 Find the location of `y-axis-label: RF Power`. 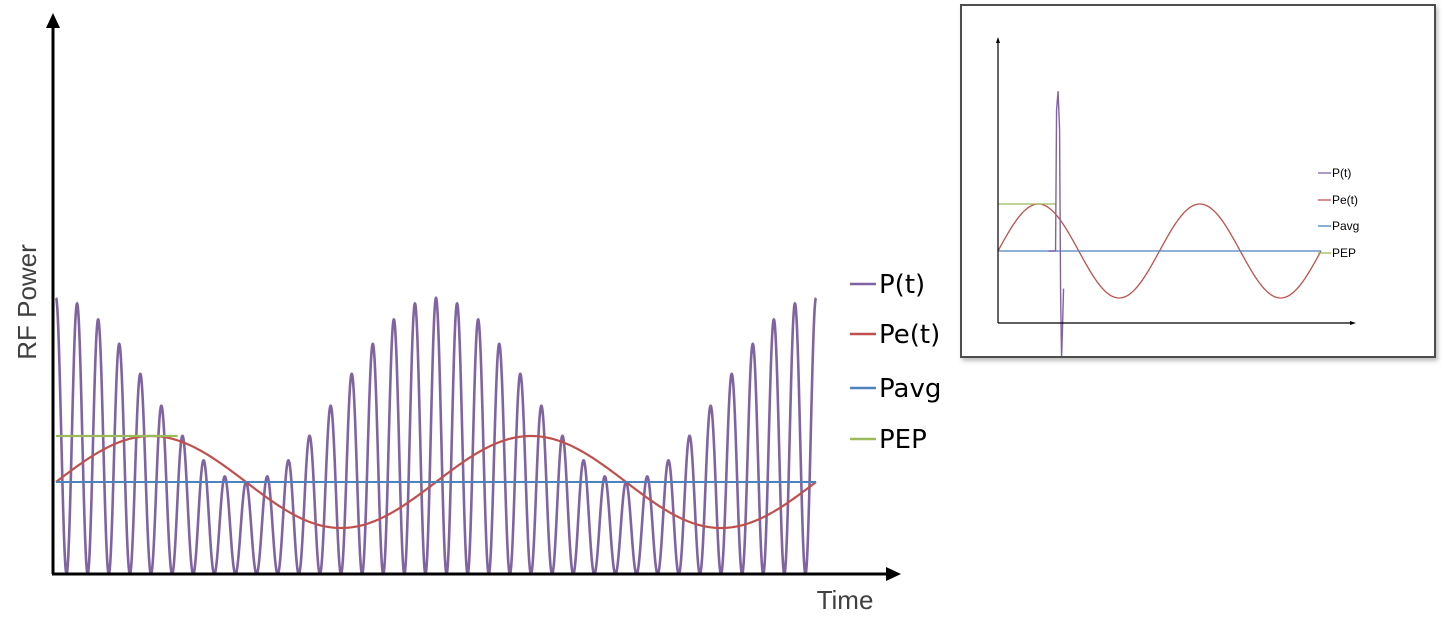

y-axis-label: RF Power is located at coordinates (27, 302).